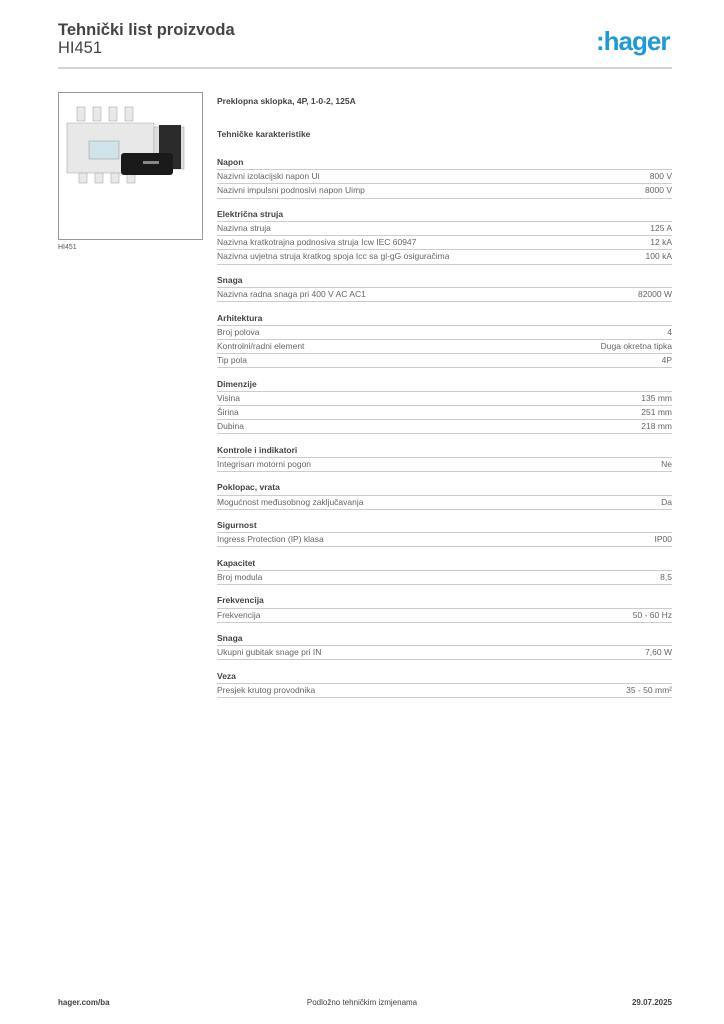  I want to click on spec-label: Ukupni gubitak snage pri IN, so click(269, 652).